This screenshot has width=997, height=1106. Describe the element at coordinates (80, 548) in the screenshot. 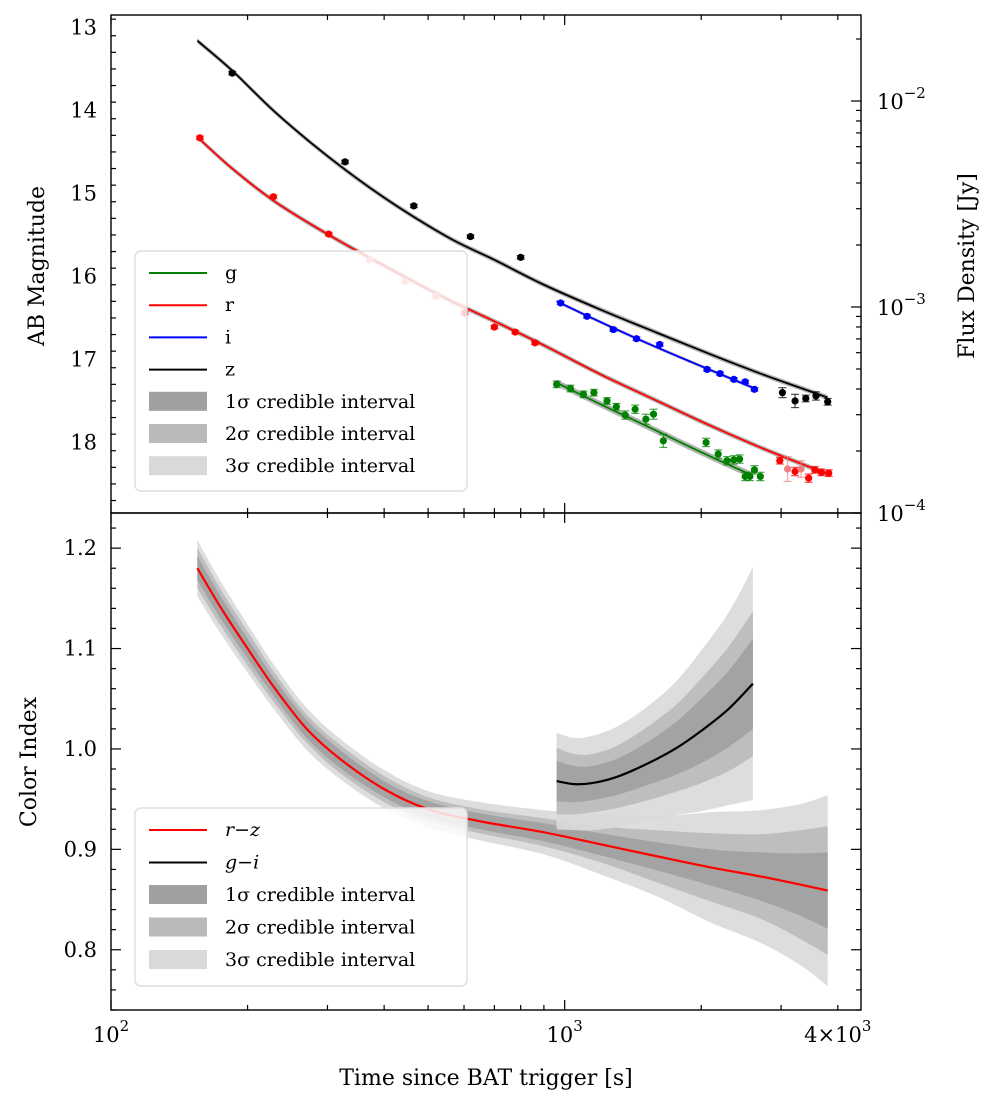

I see `bottom-ytick-label-1.2: 1.2` at that location.